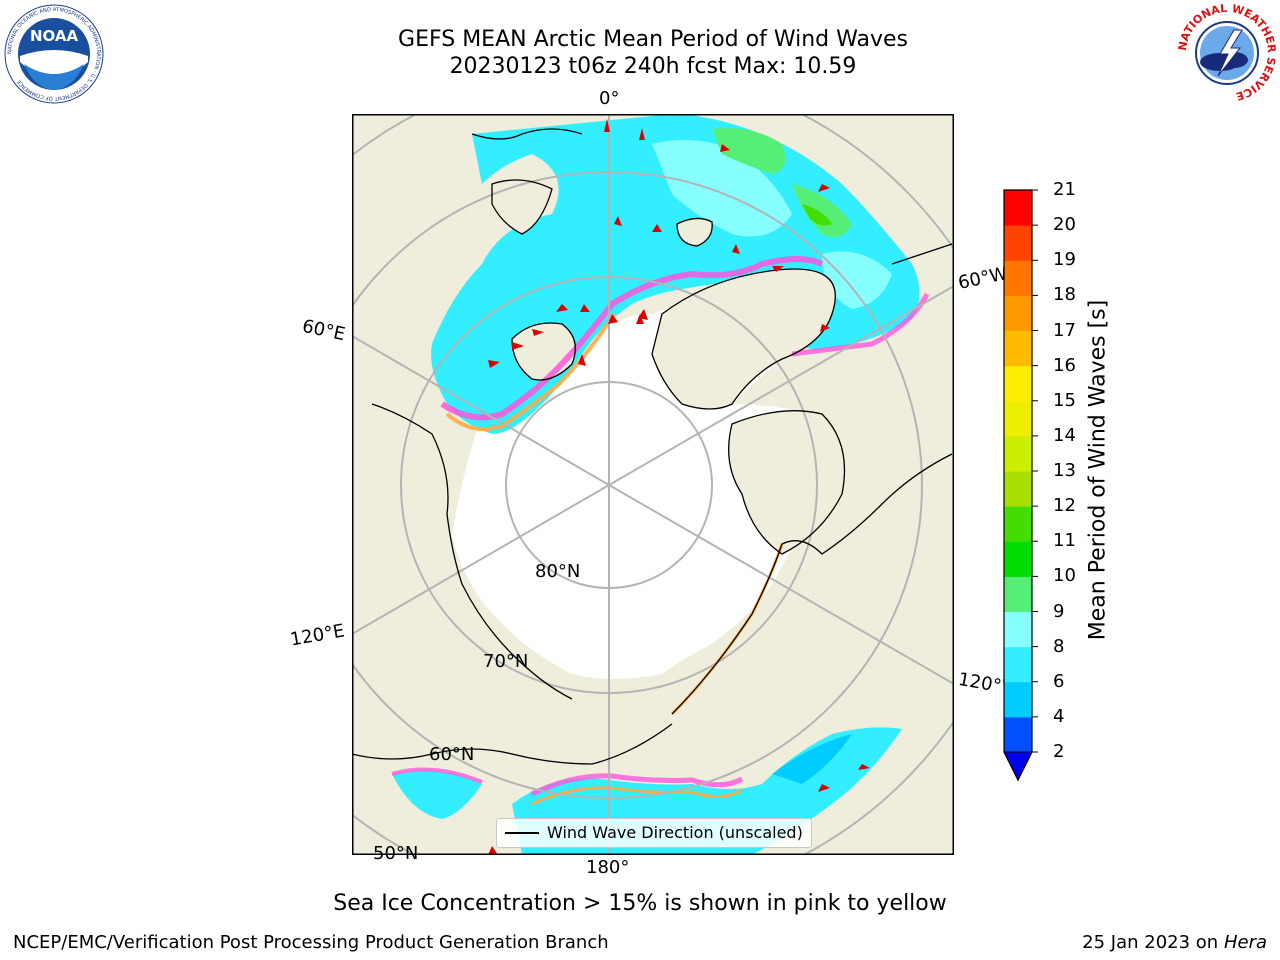  What do you see at coordinates (1064, 260) in the screenshot?
I see `colorbar-tick-label: 19` at bounding box center [1064, 260].